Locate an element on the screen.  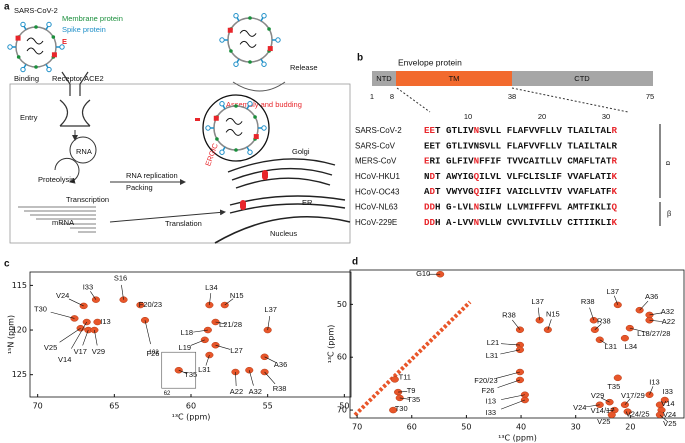
peak-label: T35 is located at coordinates (413, 399).